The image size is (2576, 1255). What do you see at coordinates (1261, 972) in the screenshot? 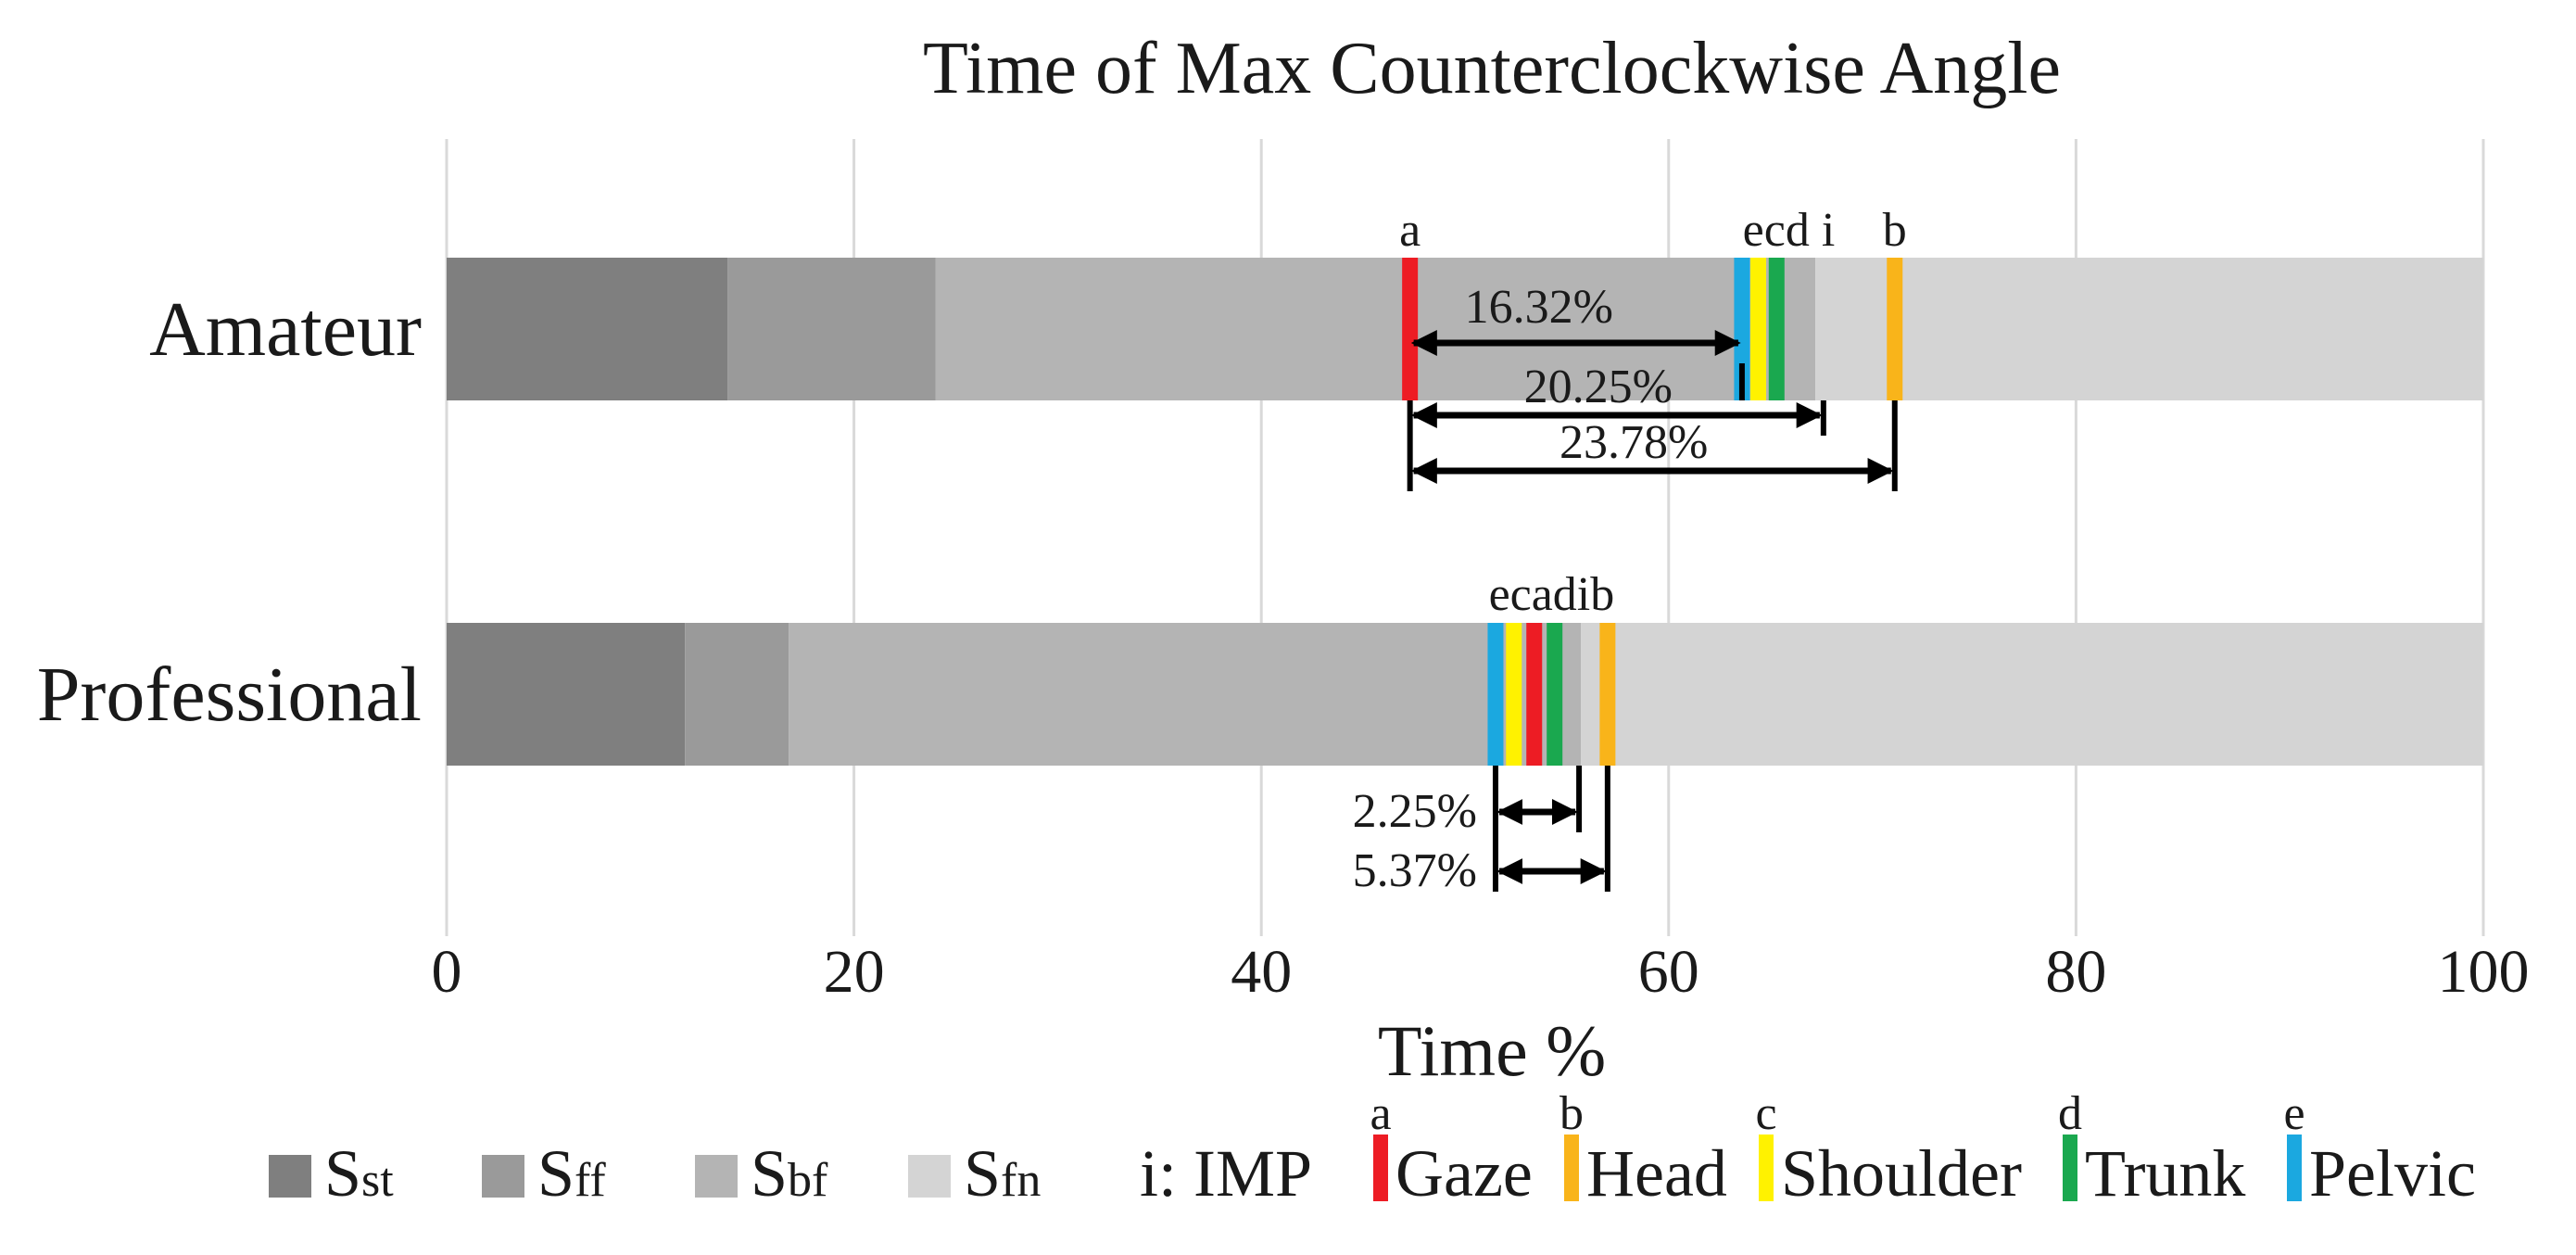
I see `x-tick-label-40: 40` at bounding box center [1261, 972].